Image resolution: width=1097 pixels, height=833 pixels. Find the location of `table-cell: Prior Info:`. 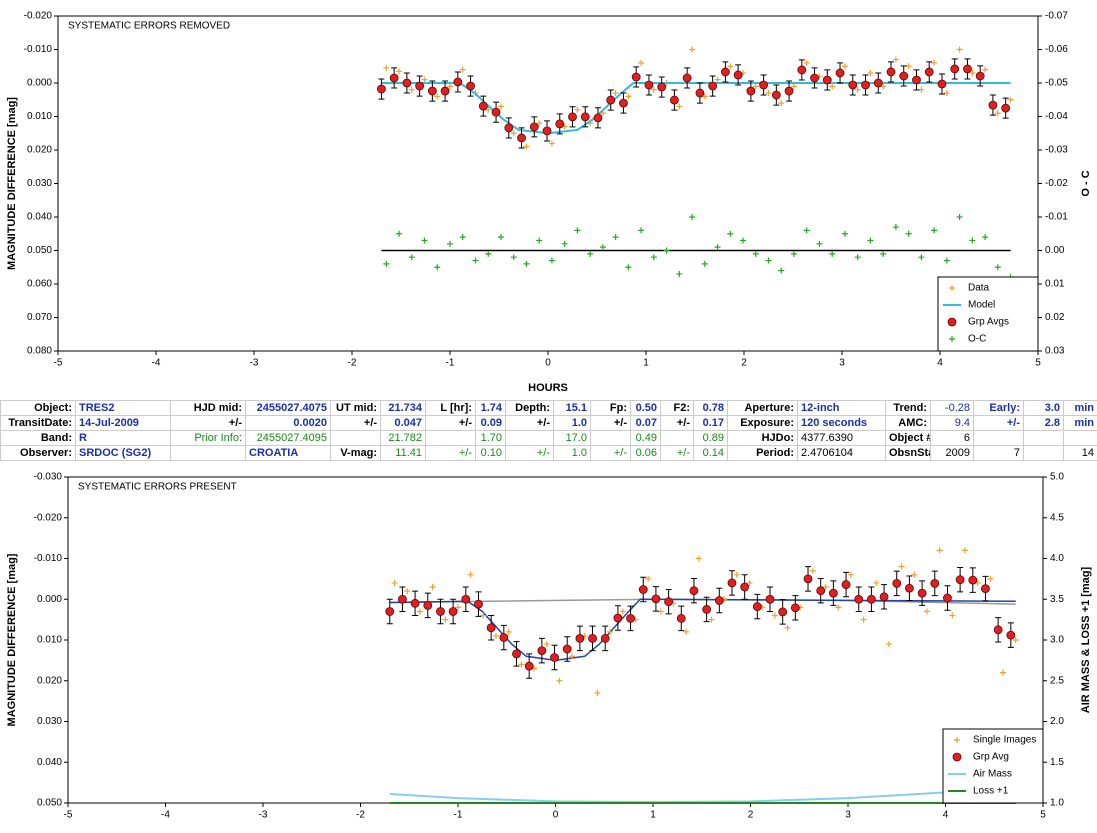

table-cell: Prior Info: is located at coordinates (208, 438).